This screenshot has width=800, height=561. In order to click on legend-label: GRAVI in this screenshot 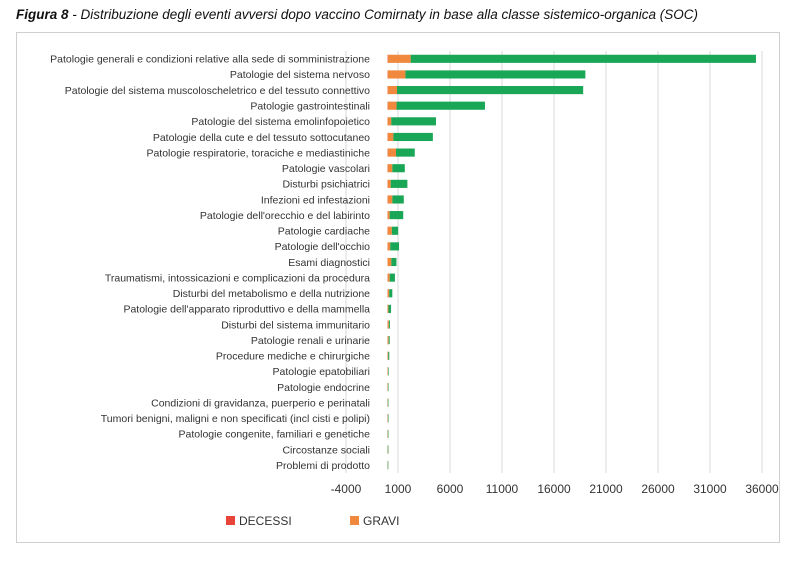, I will do `click(381, 521)`.